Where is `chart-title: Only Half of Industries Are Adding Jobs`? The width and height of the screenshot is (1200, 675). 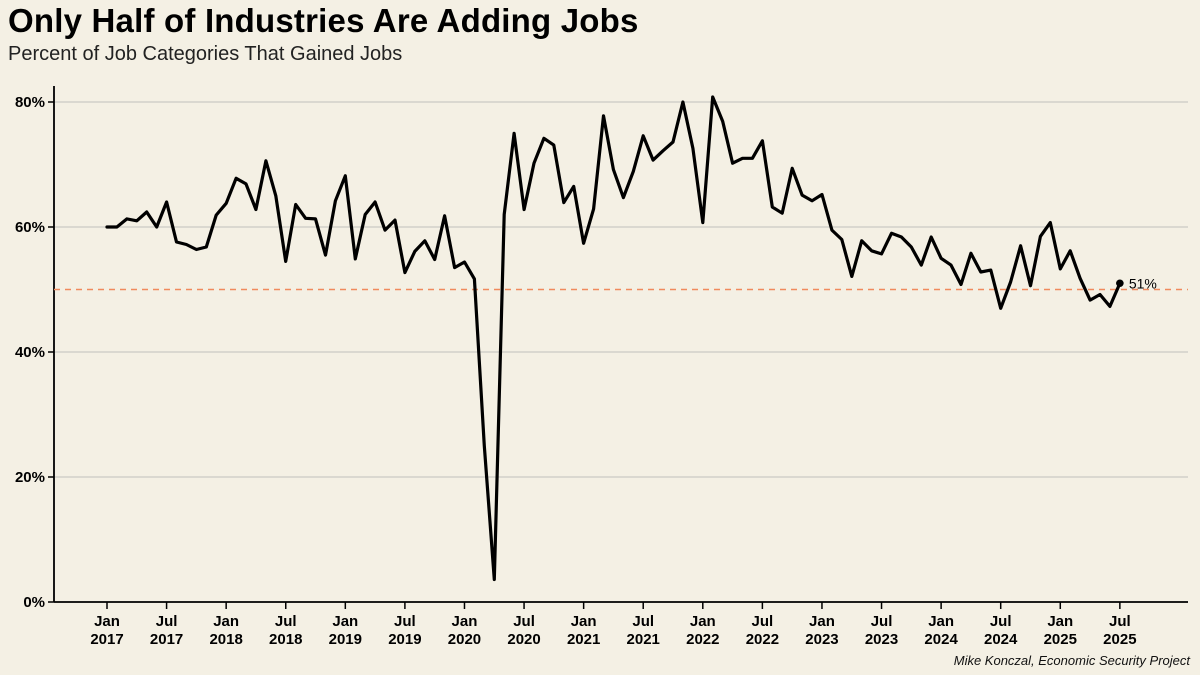
chart-title: Only Half of Industries Are Adding Jobs is located at coordinates (323, 20).